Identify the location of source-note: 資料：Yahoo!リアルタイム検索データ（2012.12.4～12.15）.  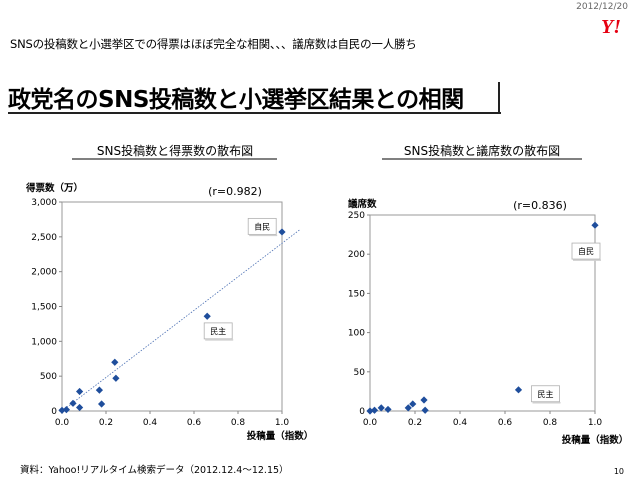
(154, 470).